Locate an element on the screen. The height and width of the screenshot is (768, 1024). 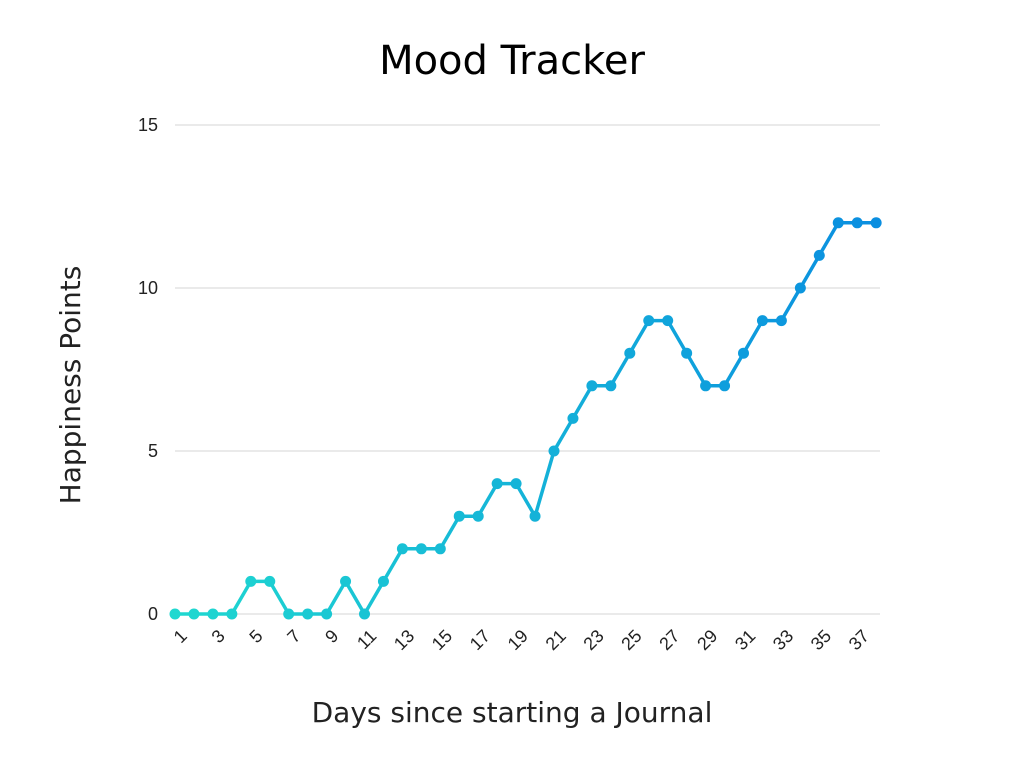
y-tick-label: 15 is located at coordinates (148, 125).